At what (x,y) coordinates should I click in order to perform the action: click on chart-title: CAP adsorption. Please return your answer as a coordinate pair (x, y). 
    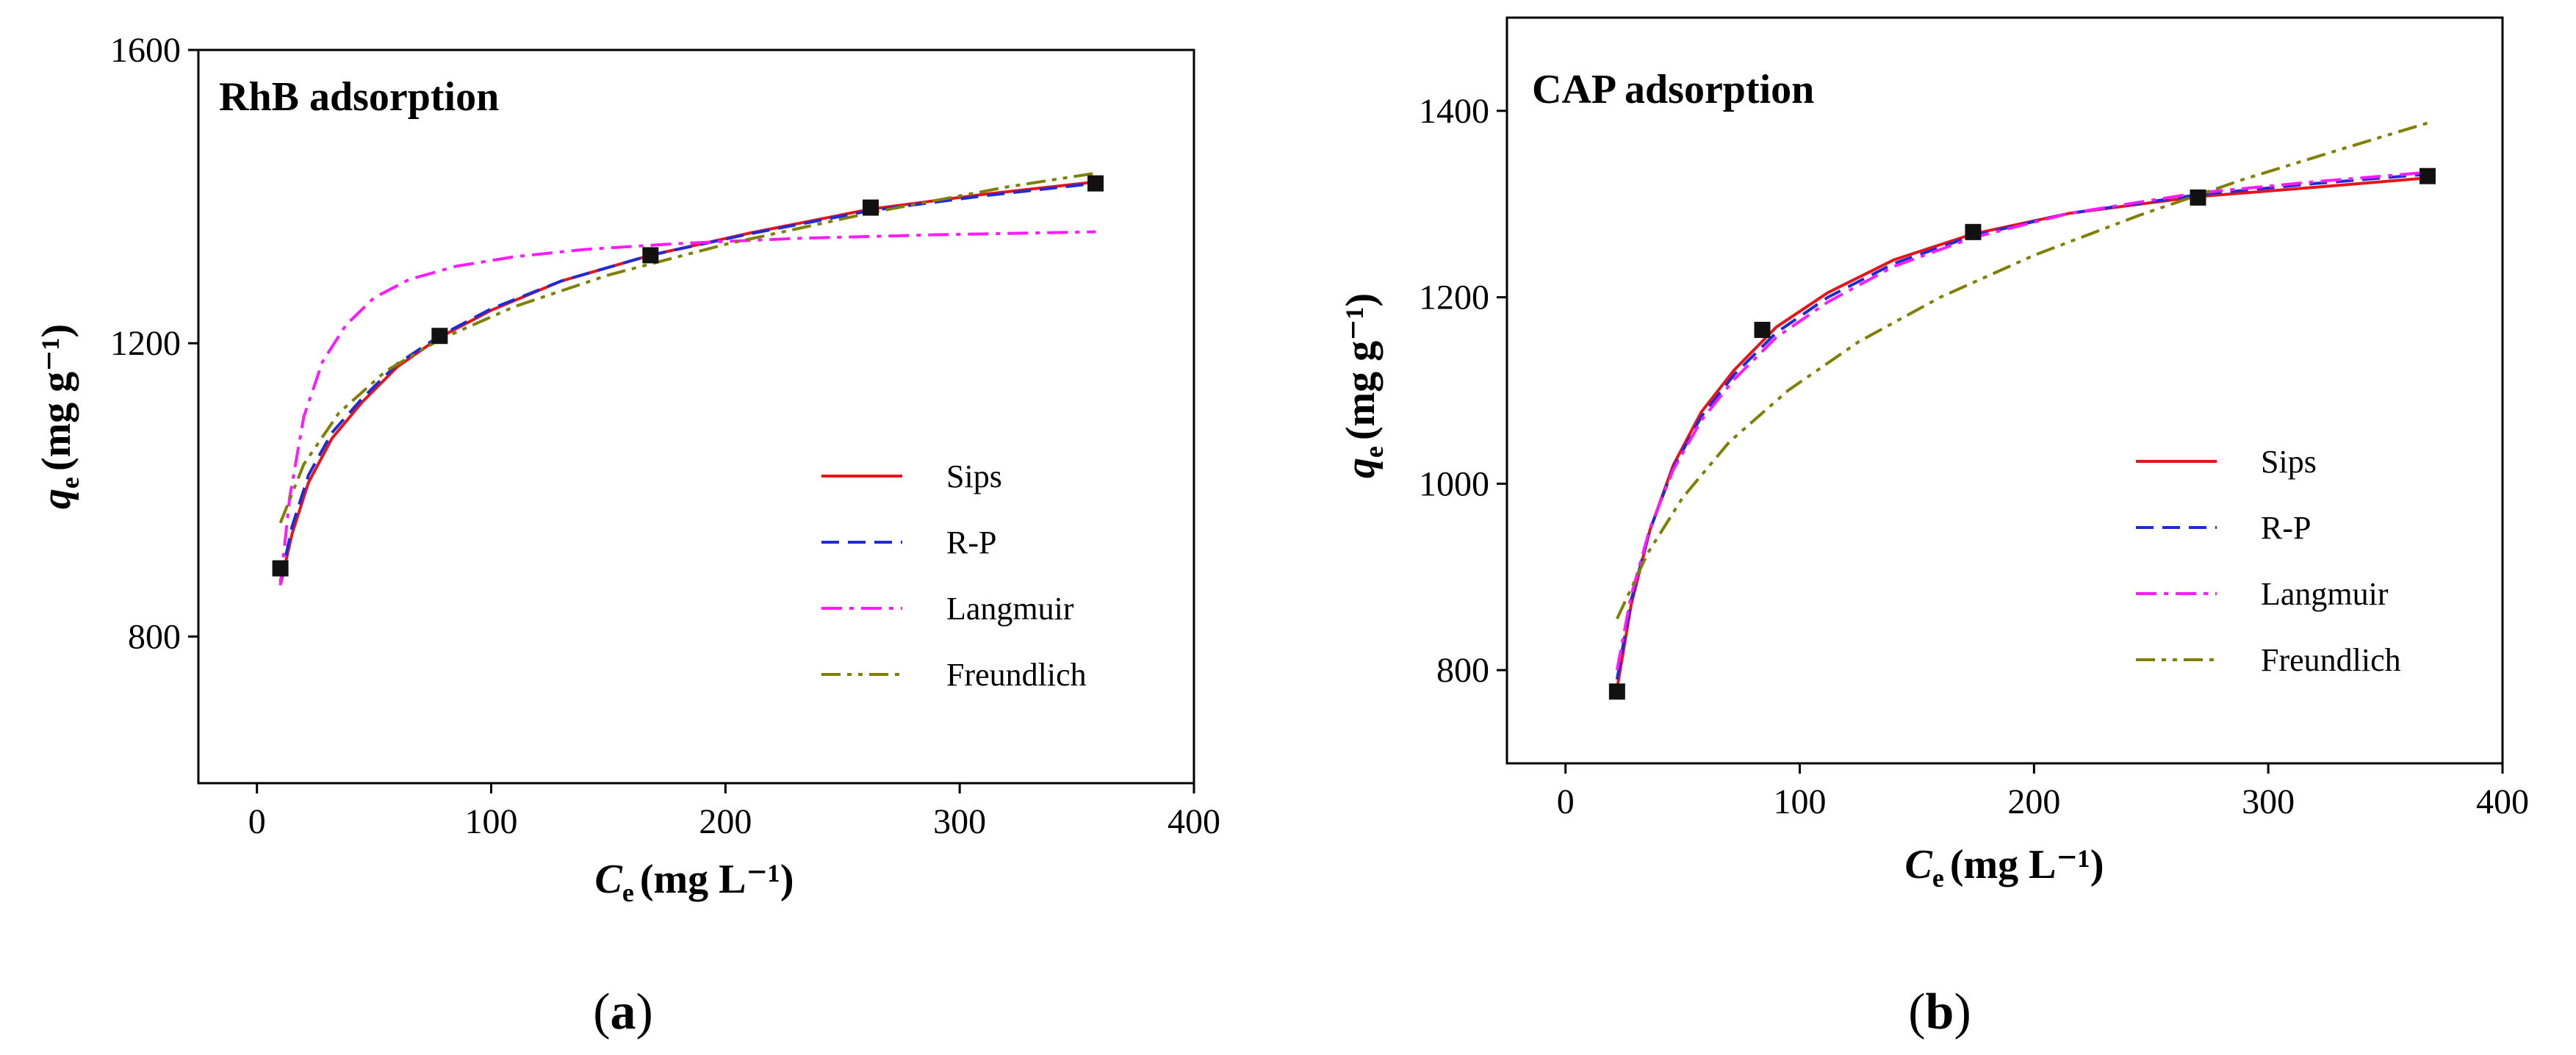
    Looking at the image, I should click on (1673, 89).